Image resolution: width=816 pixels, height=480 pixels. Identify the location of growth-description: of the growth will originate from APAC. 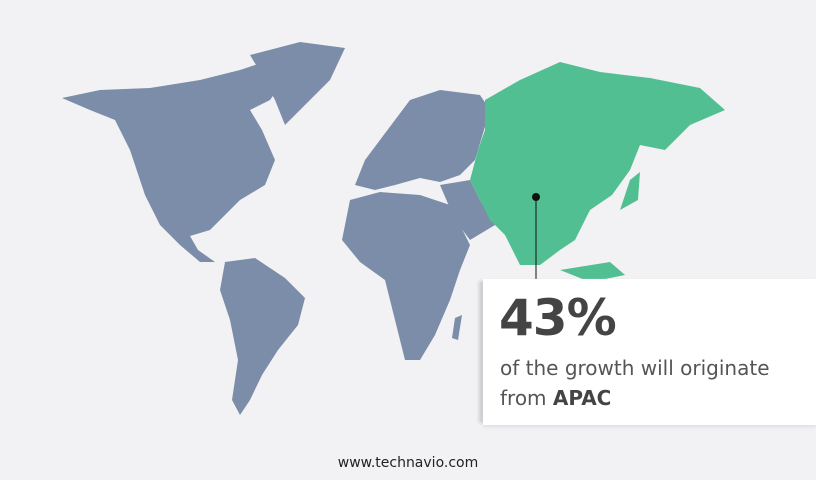
(655, 383).